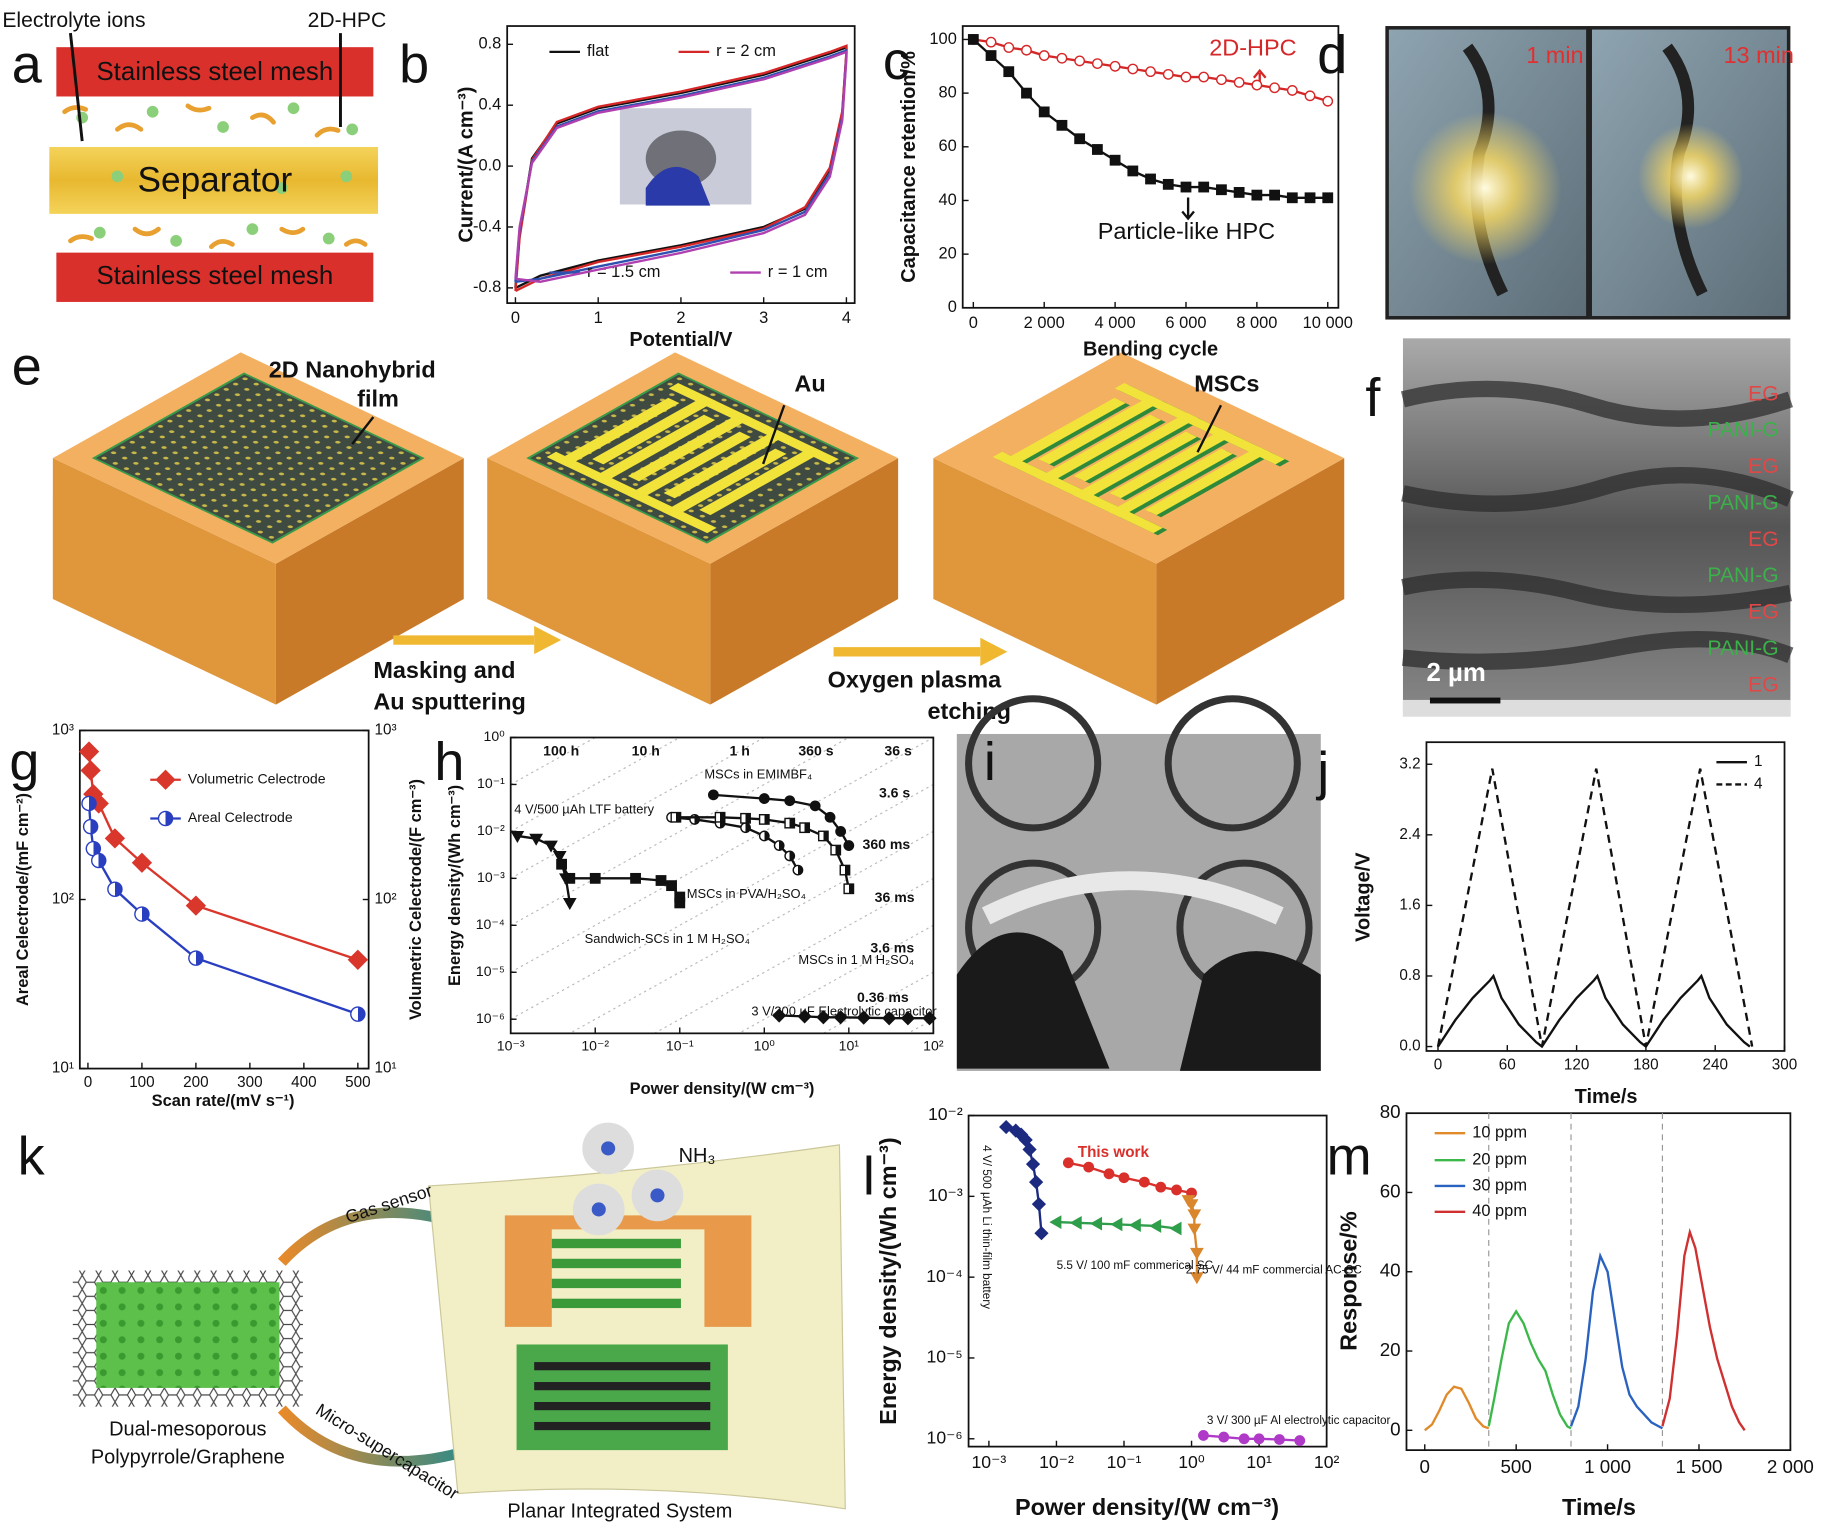 The width and height of the screenshot is (1835, 1529). I want to click on inset-photo, so click(678, 186).